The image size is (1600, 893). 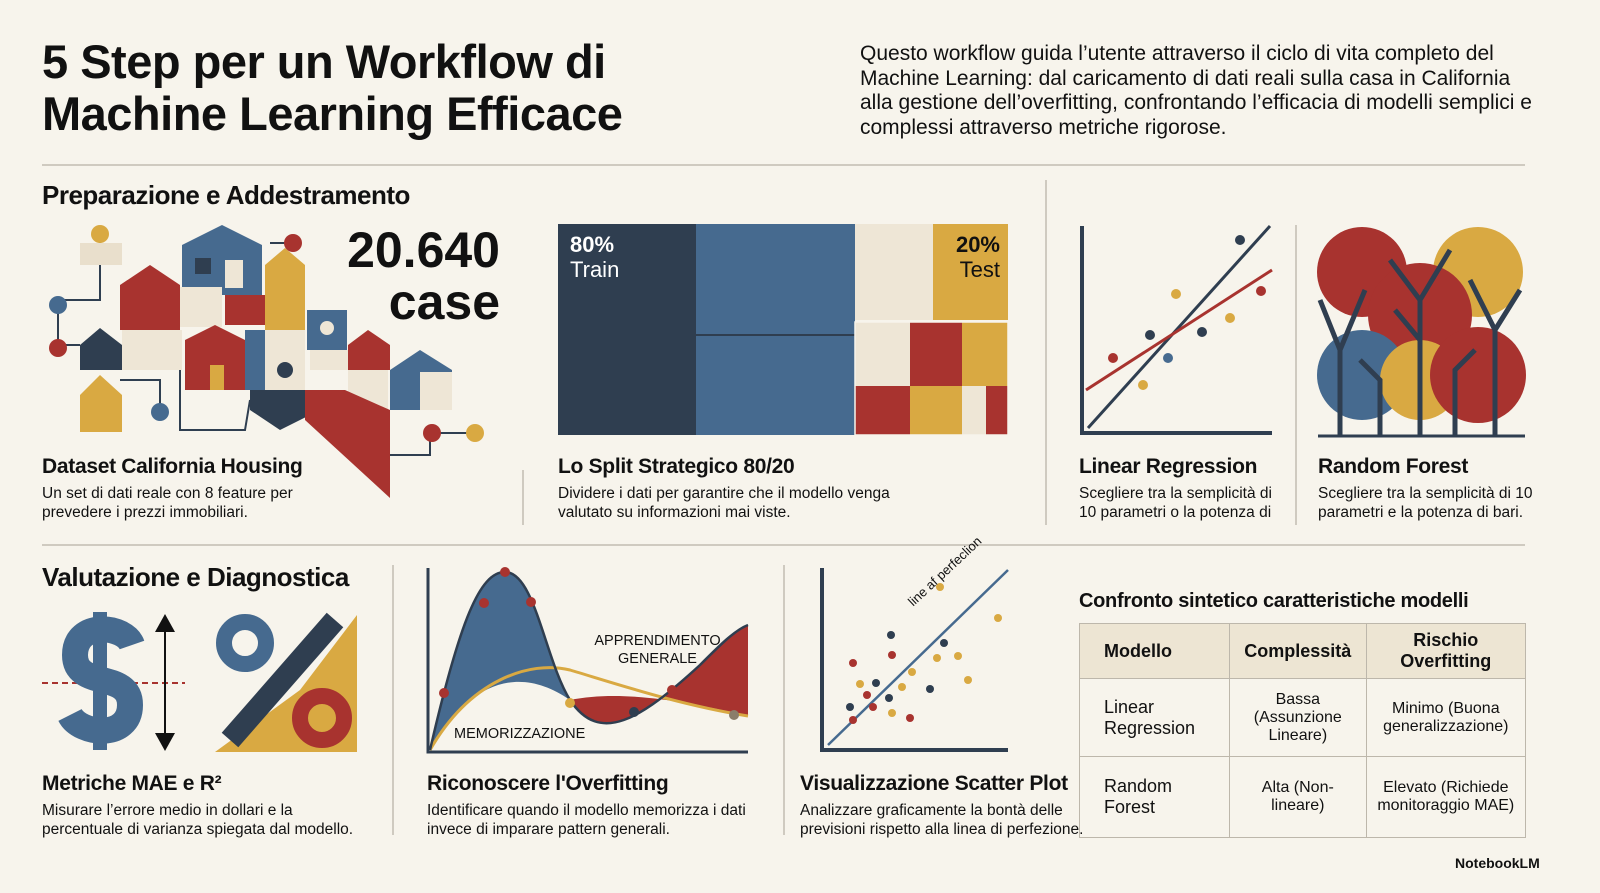 What do you see at coordinates (226, 195) in the screenshot?
I see `section-heading: Preparazione e Addestramento` at bounding box center [226, 195].